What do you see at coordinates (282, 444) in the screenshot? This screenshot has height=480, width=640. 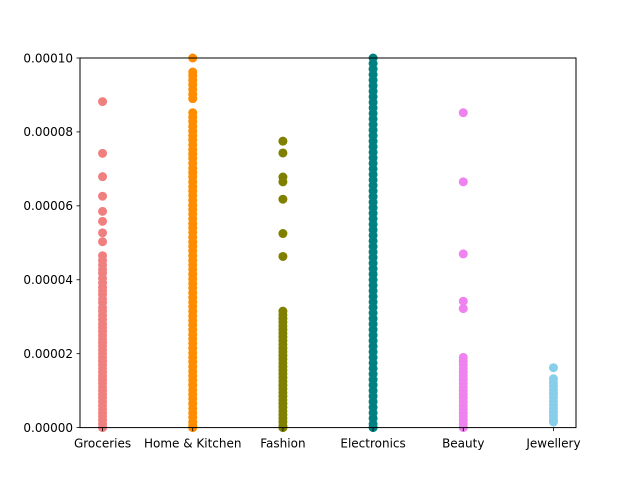 I see `x-tick-label: Fashion` at bounding box center [282, 444].